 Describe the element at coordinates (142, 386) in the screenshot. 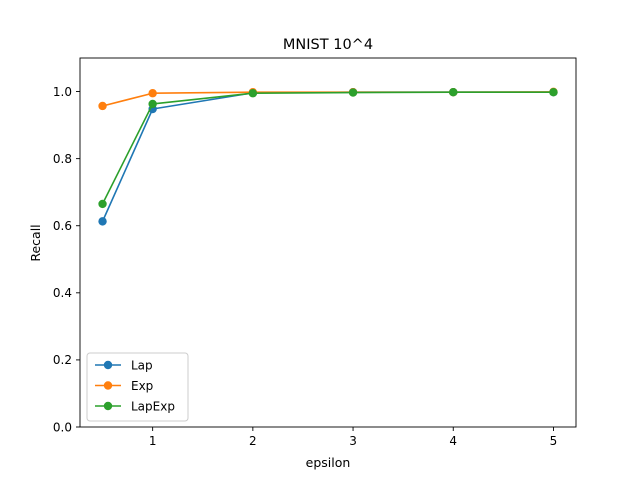

I see `legend-label-exp: Exp` at that location.